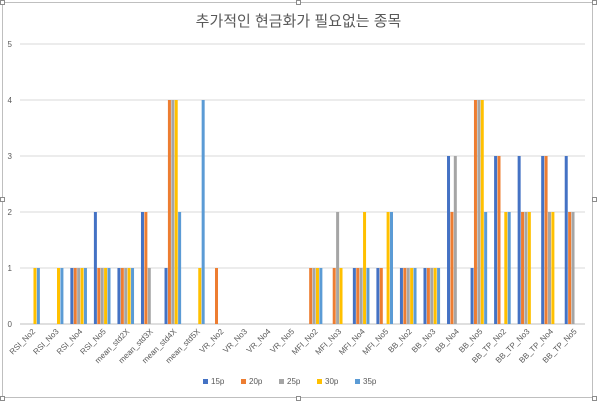 The height and width of the screenshot is (402, 597). I want to click on x-tick-label: VR_No3, so click(235, 341).